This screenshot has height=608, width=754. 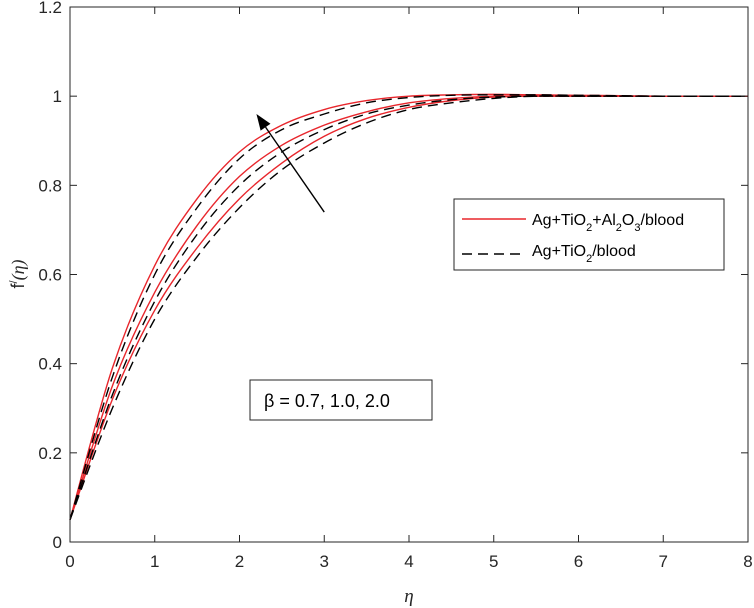 I want to click on beta-annotation: β = 0.7, 1.0, 2.0, so click(x=341, y=400).